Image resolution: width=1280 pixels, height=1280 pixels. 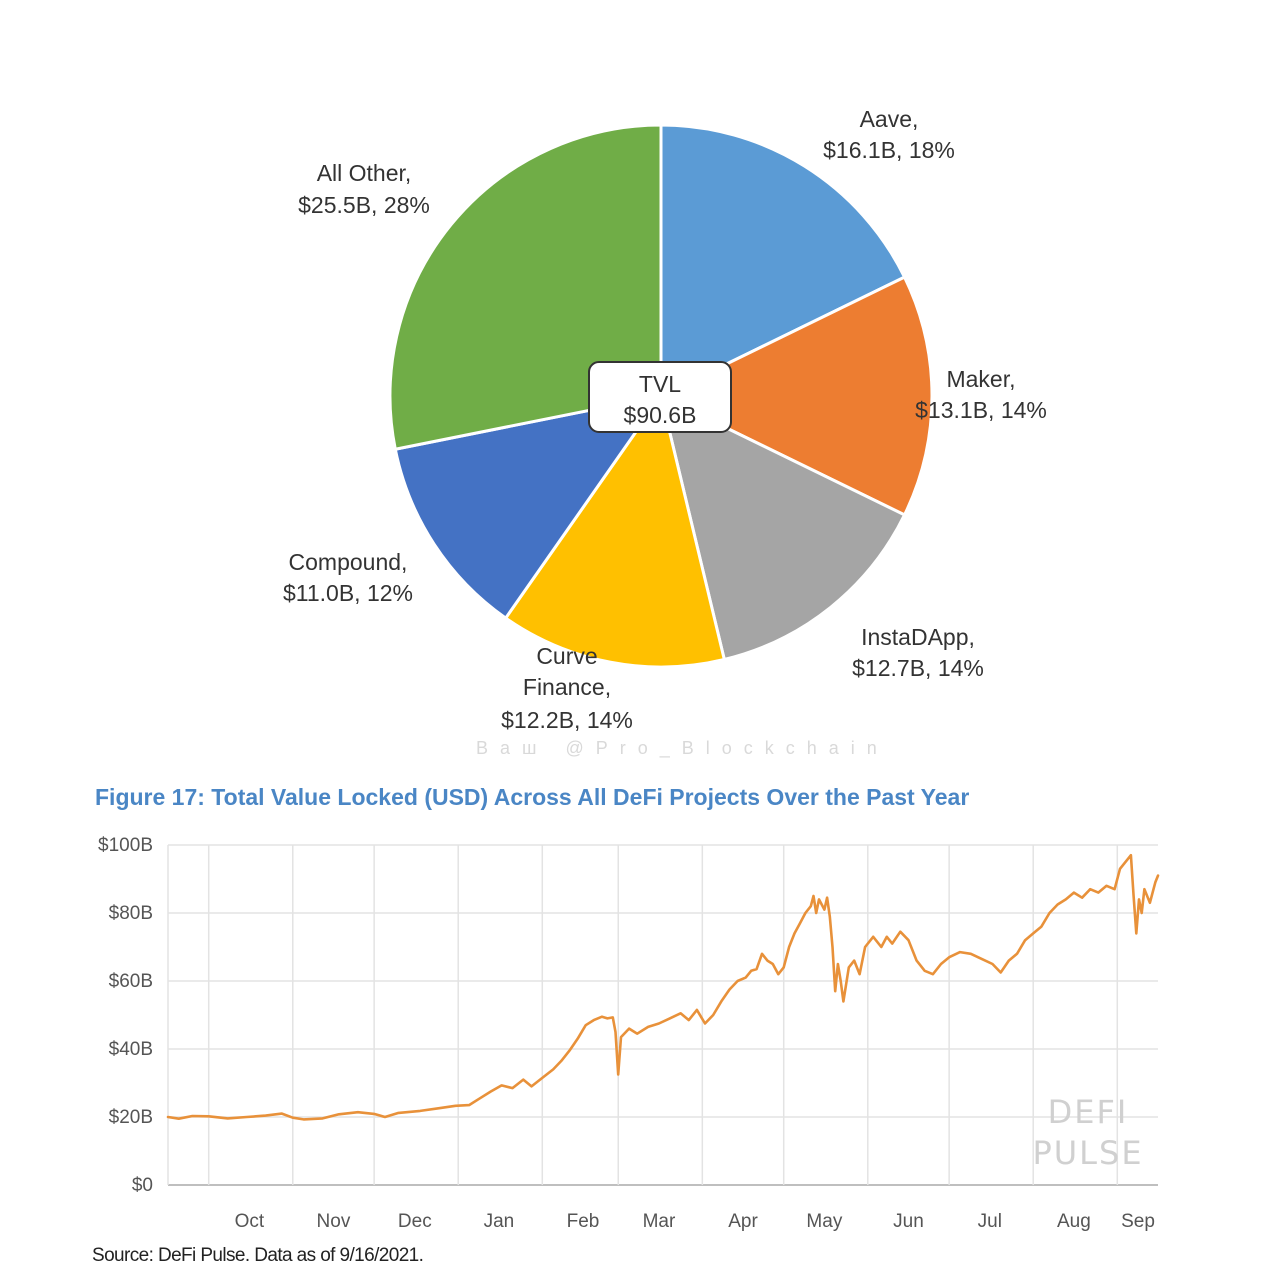 I want to click on x-tick-label: Jan, so click(x=499, y=1221).